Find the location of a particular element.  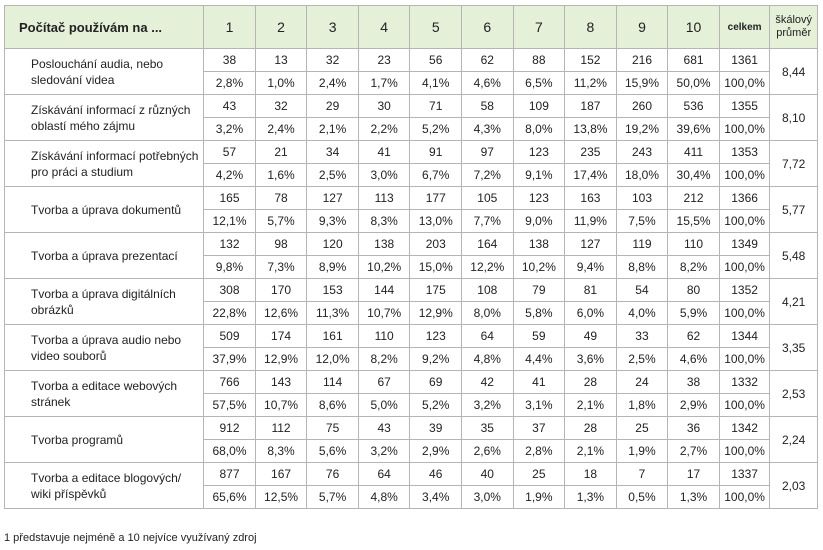

count-cell: 177 is located at coordinates (436, 198).